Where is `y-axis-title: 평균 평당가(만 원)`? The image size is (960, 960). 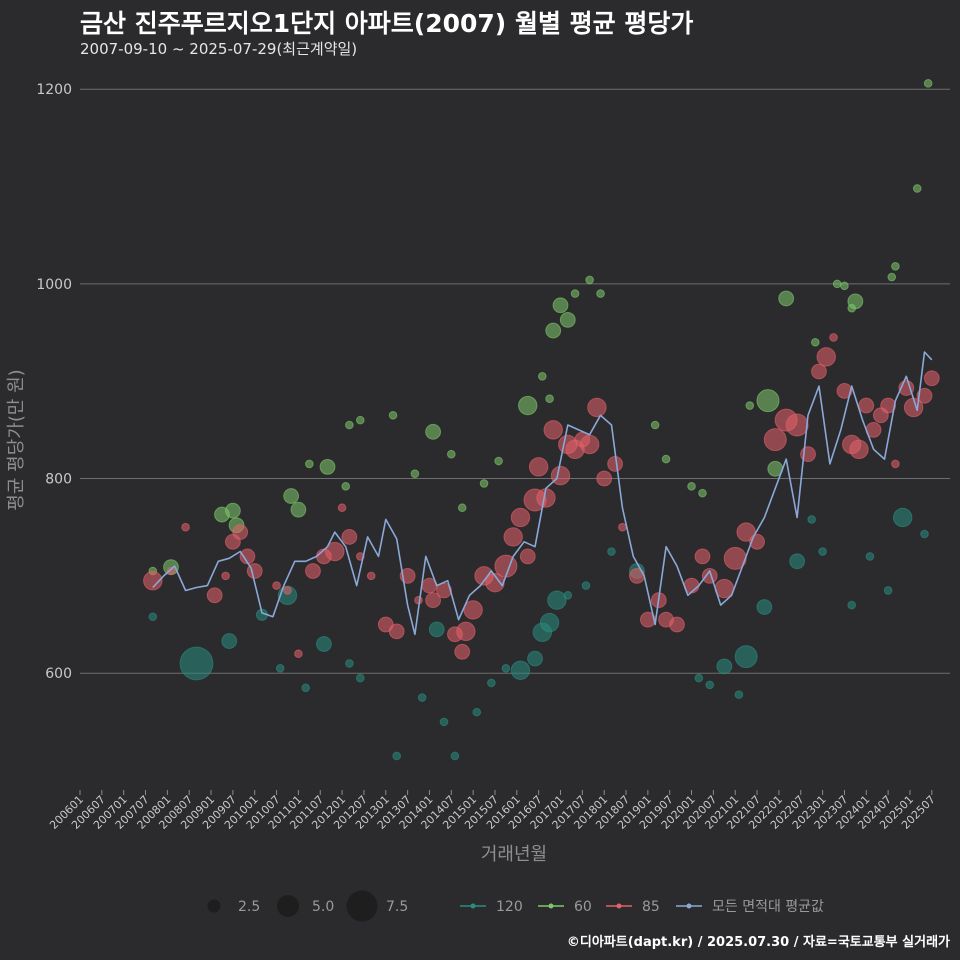
y-axis-title: 평균 평당가(만 원) is located at coordinates (16, 439).